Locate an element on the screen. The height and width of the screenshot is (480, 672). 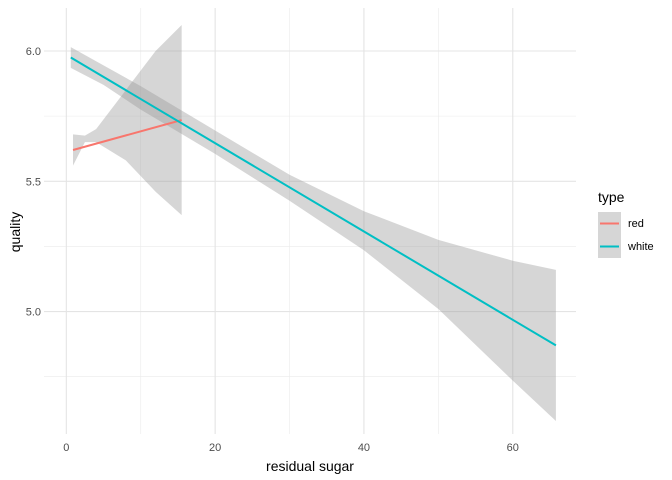
fit-line-red is located at coordinates (127, 135).